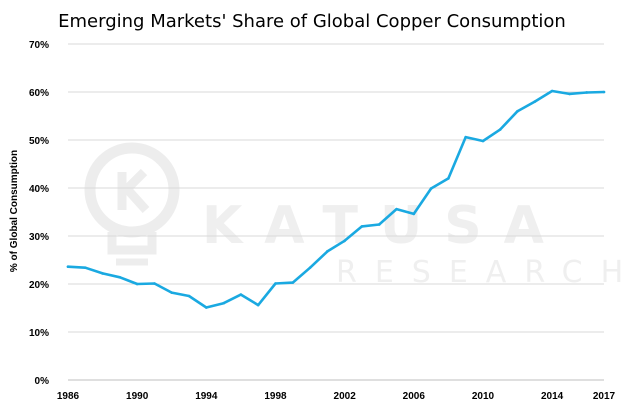 This screenshot has width=624, height=408. What do you see at coordinates (39, 213) in the screenshot?
I see `y-tick-labels: 0% 10% 20% 30% 40% 50% 60% 70%` at bounding box center [39, 213].